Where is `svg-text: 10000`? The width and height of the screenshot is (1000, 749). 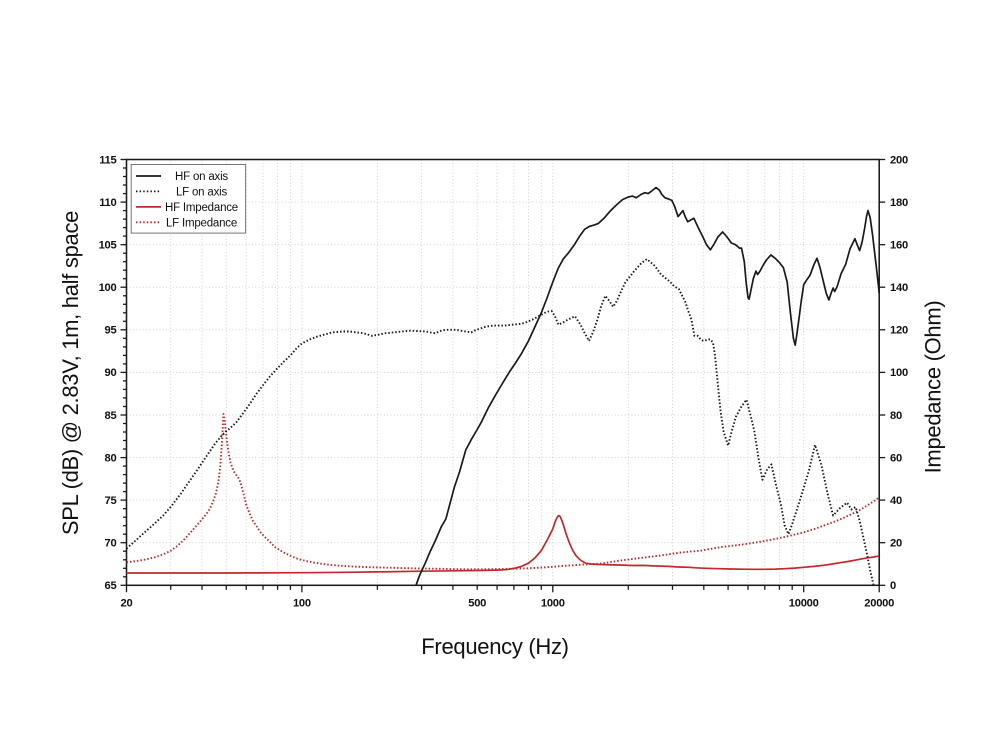
svg-text: 10000 is located at coordinates (804, 604).